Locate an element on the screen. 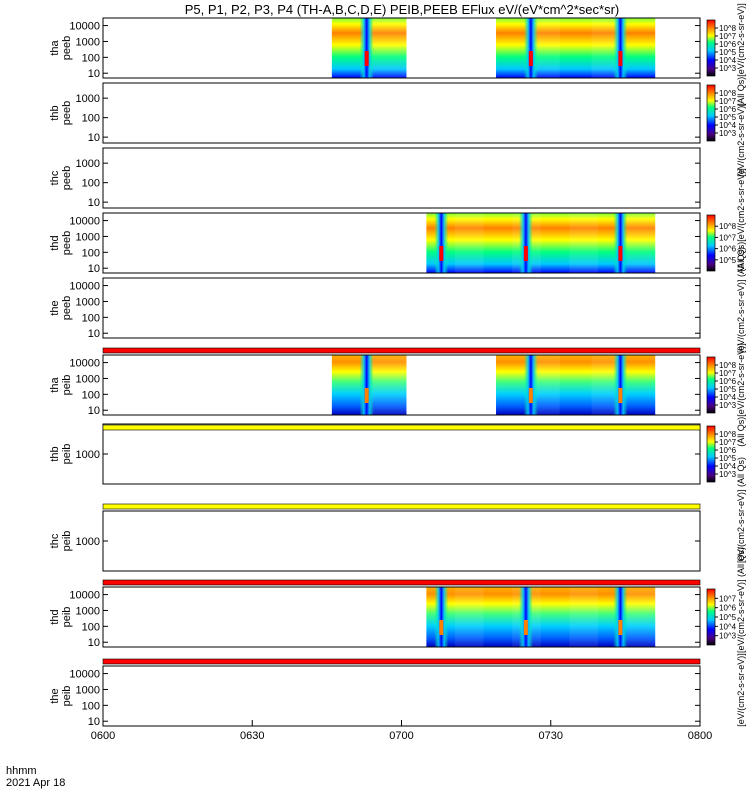  panel-thd-peeb: 10 100 1000 10000 thd peeb is located at coordinates (375, 243).